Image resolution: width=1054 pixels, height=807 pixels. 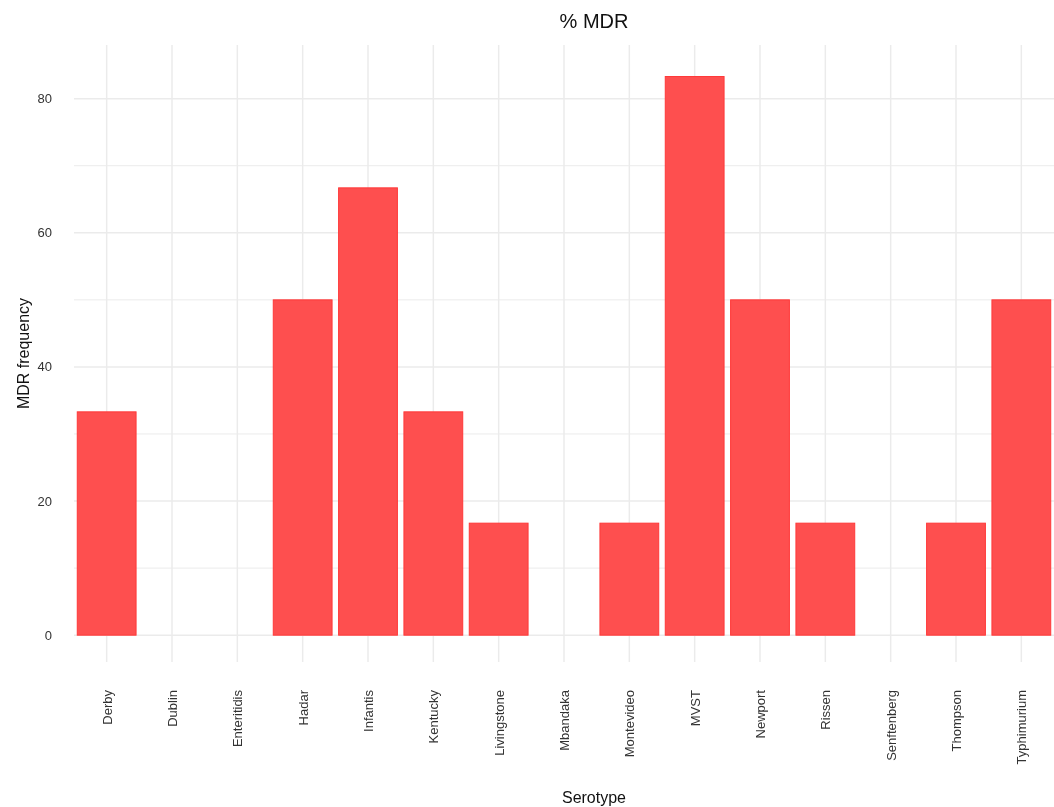 I want to click on x-tick-label: Infantis, so click(x=368, y=710).